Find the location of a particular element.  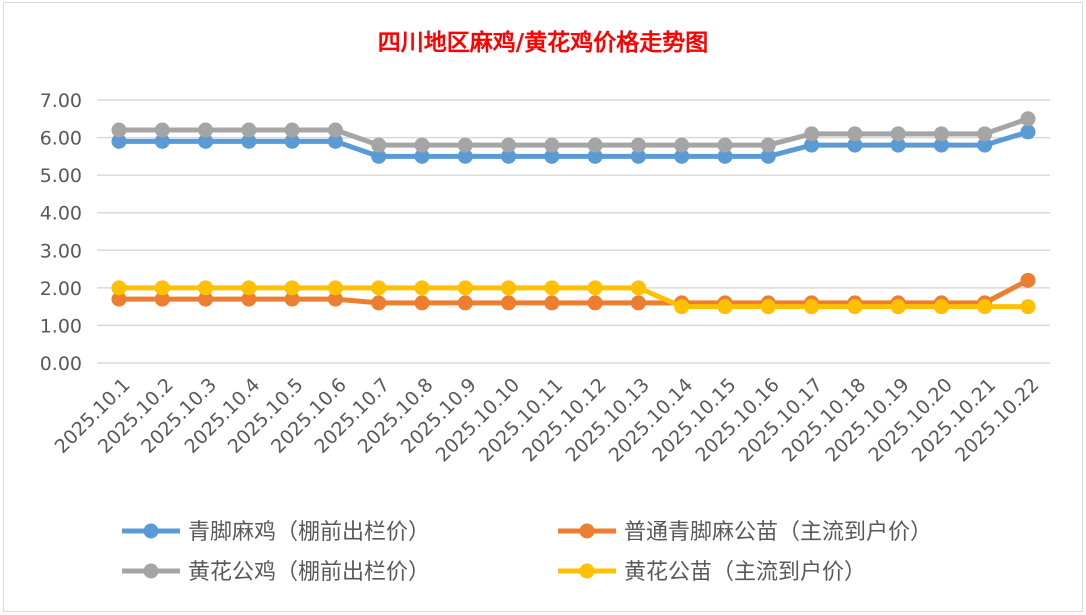

y-tick-label: 2.00 is located at coordinates (61, 289).